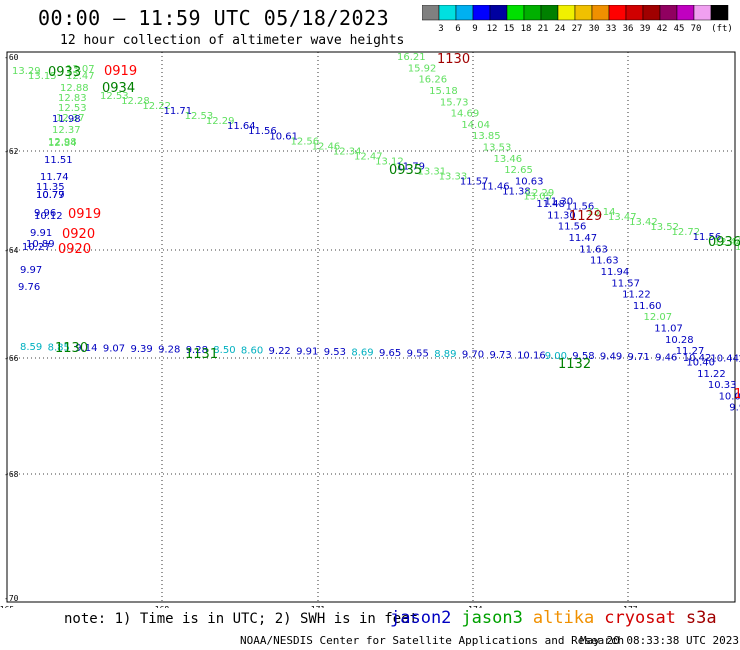 The image size is (740, 650). Describe the element at coordinates (411, 57) in the screenshot. I see `wave-height-label: 16.21` at that location.